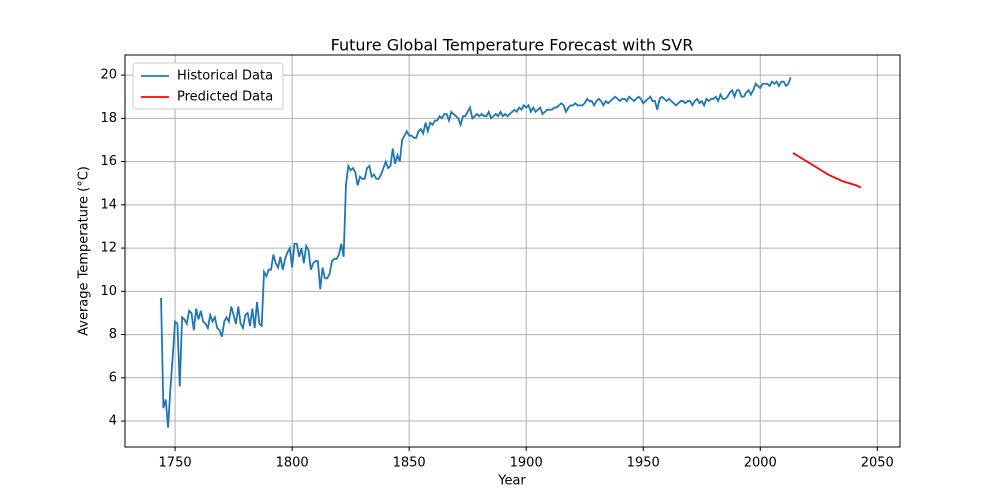  Describe the element at coordinates (526, 463) in the screenshot. I see `x-tick-label: 1900` at that location.